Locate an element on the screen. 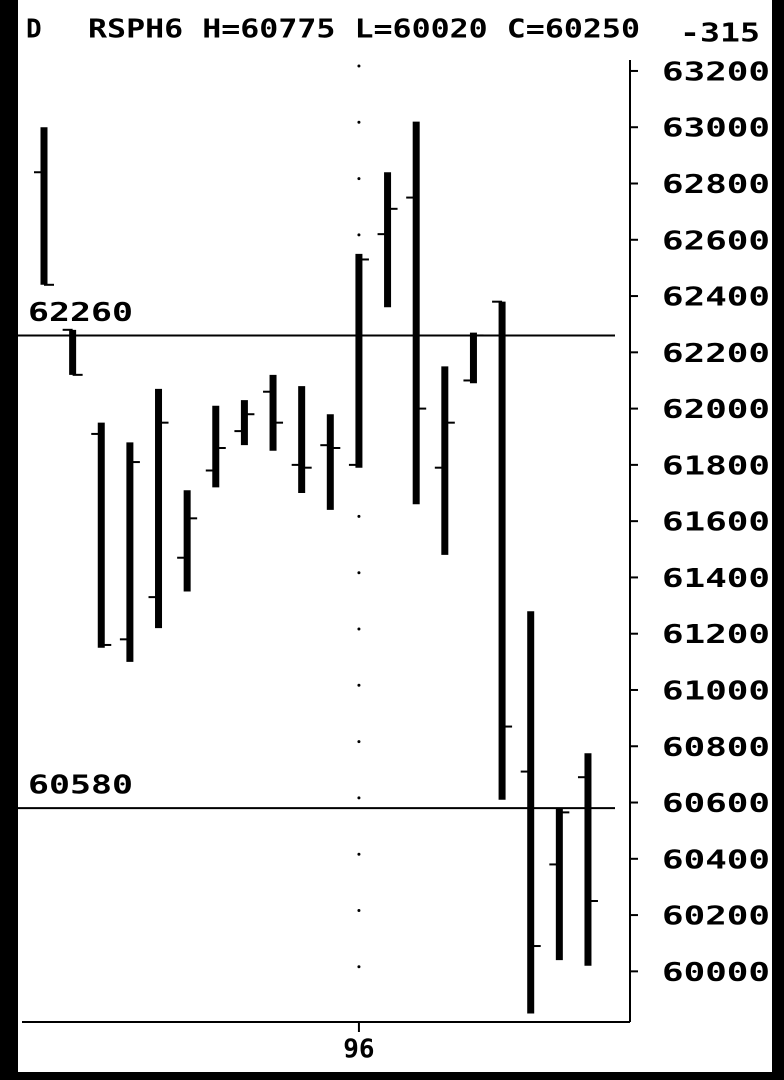 The image size is (784, 1080). y-tick-label: 63000 is located at coordinates (716, 129).